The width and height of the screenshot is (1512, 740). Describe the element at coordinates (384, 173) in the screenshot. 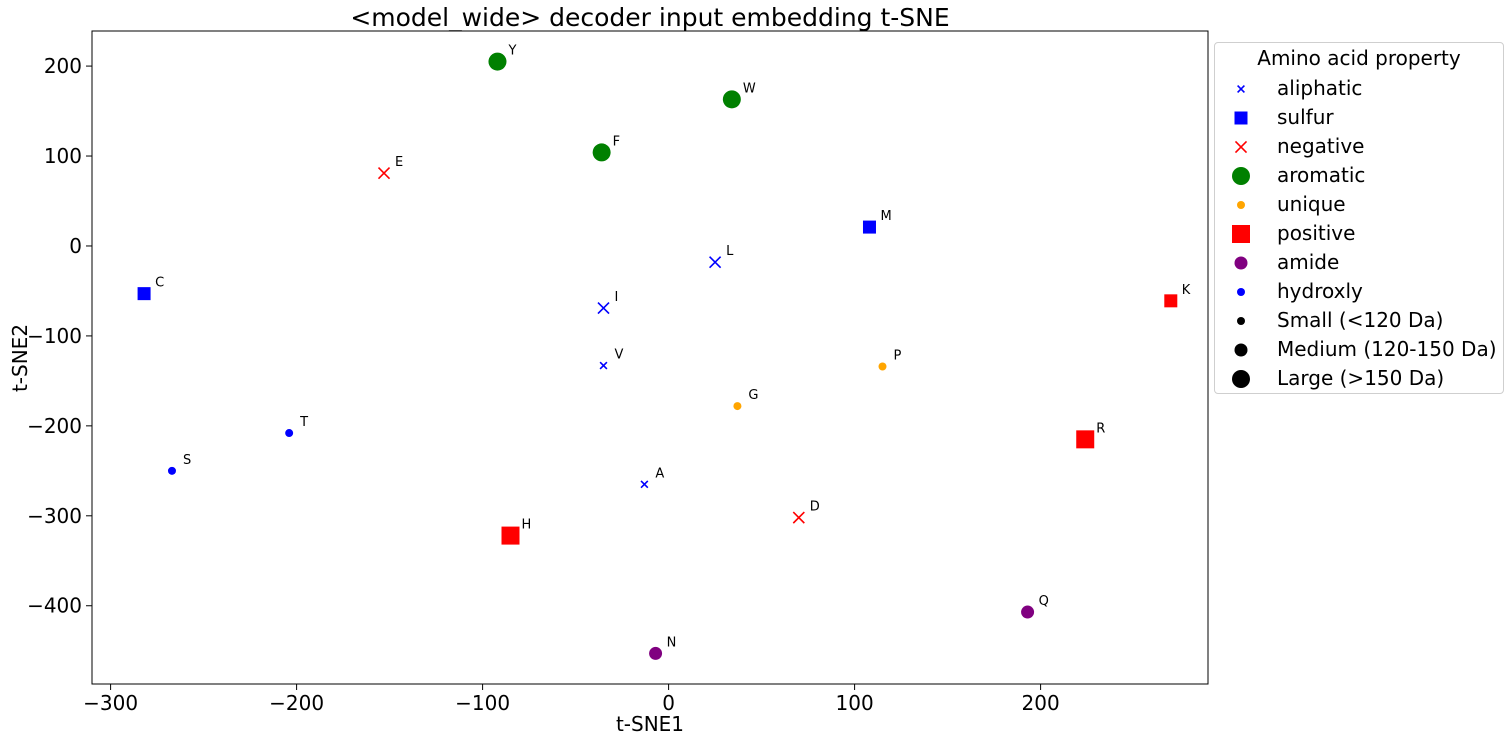

I see `point-E` at that location.